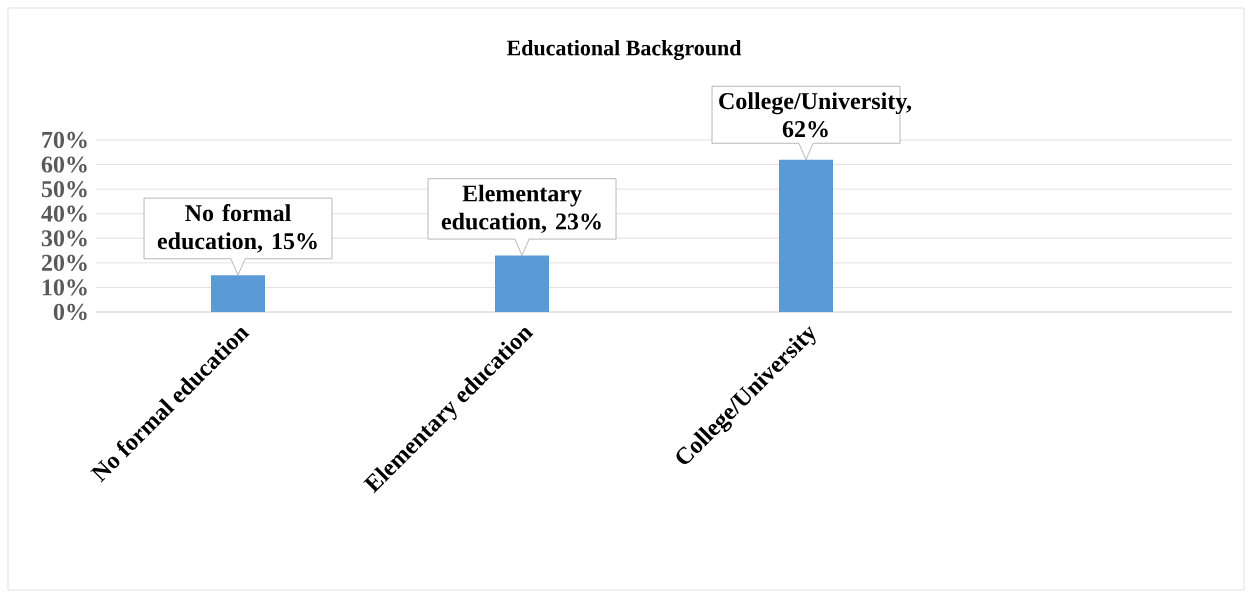  I want to click on y-tick-label: 60%, so click(64, 164).